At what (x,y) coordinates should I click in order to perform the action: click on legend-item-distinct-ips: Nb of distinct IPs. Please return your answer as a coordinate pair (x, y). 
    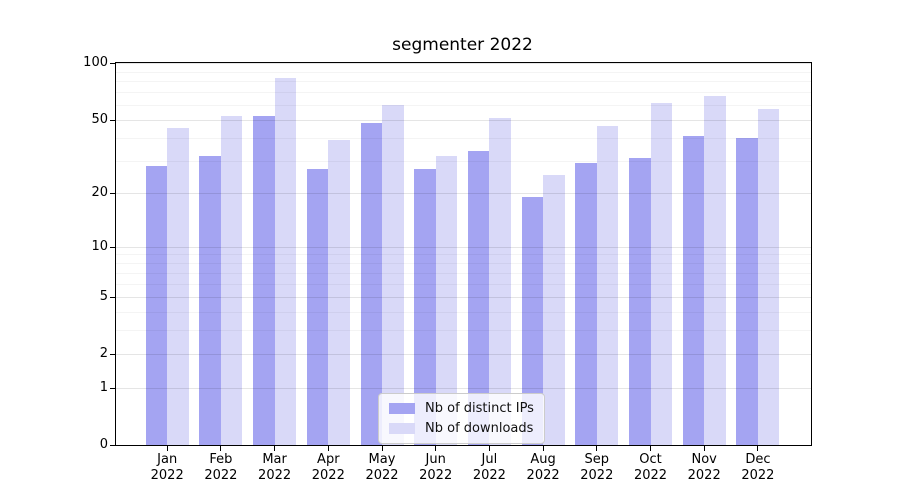
    Looking at the image, I should click on (461, 408).